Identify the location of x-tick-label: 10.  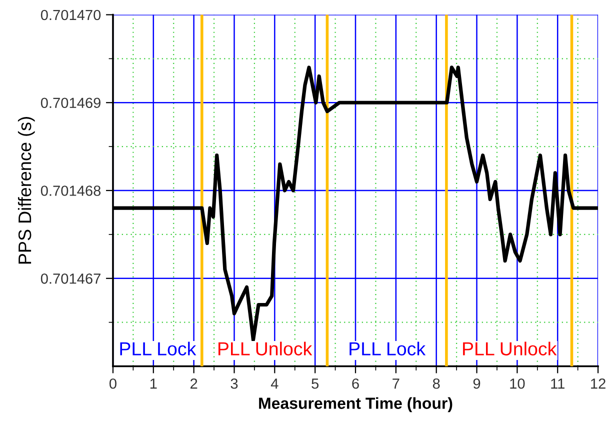
(517, 383).